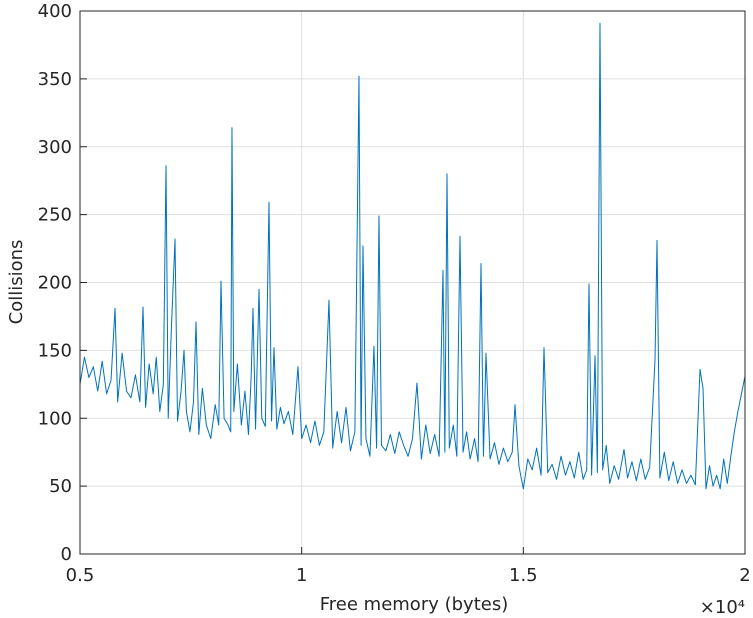  What do you see at coordinates (55, 283) in the screenshot?
I see `y-tick-label: 200` at bounding box center [55, 283].